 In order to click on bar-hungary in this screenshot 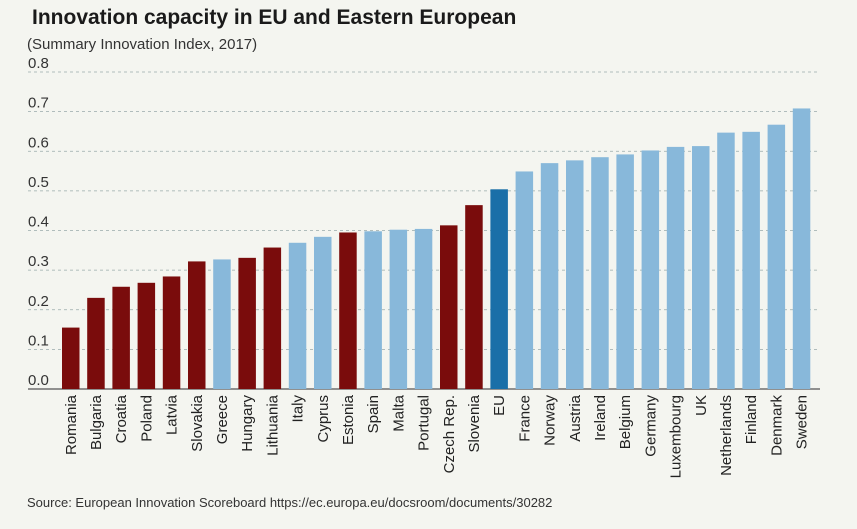, I will do `click(247, 323)`.